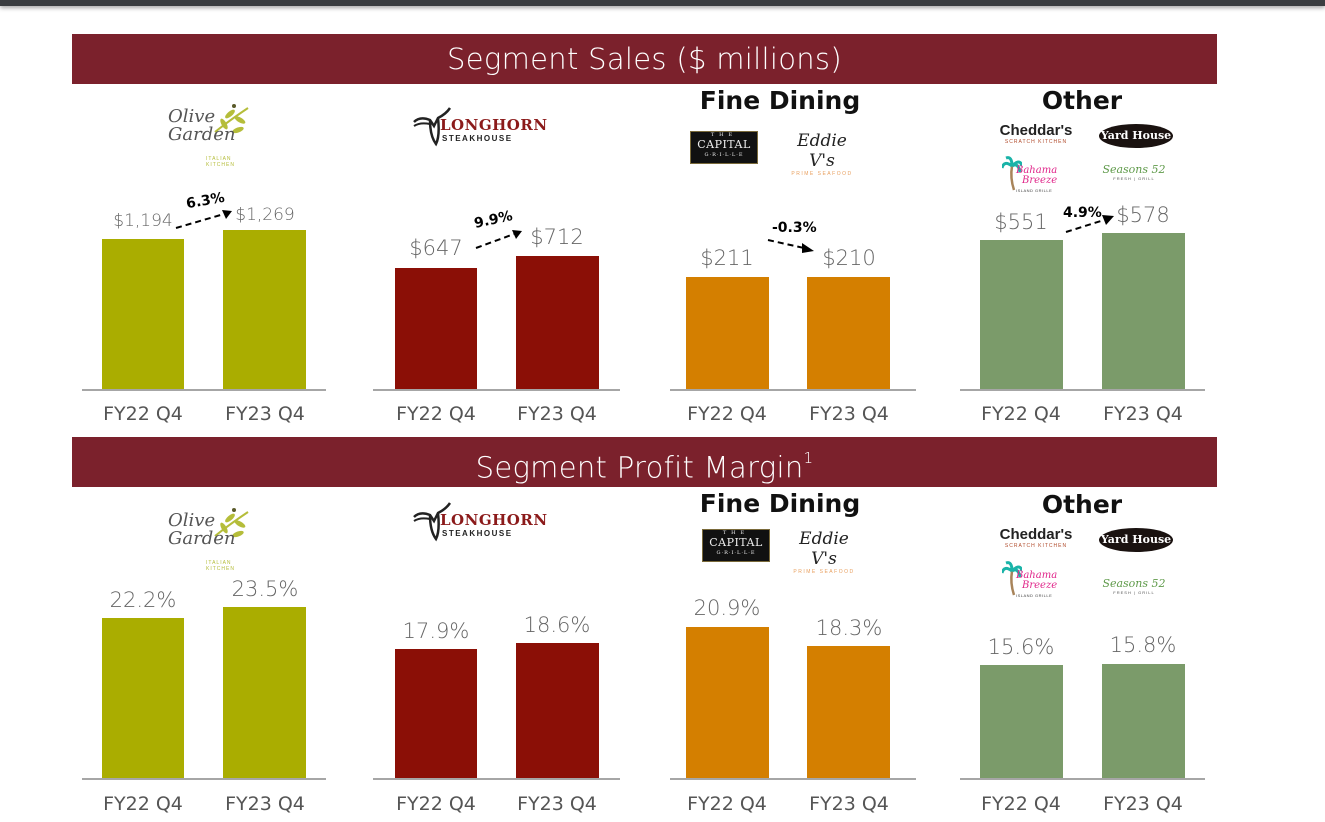  Describe the element at coordinates (498, 239) in the screenshot. I see `sales-change-arrow-lh` at that location.